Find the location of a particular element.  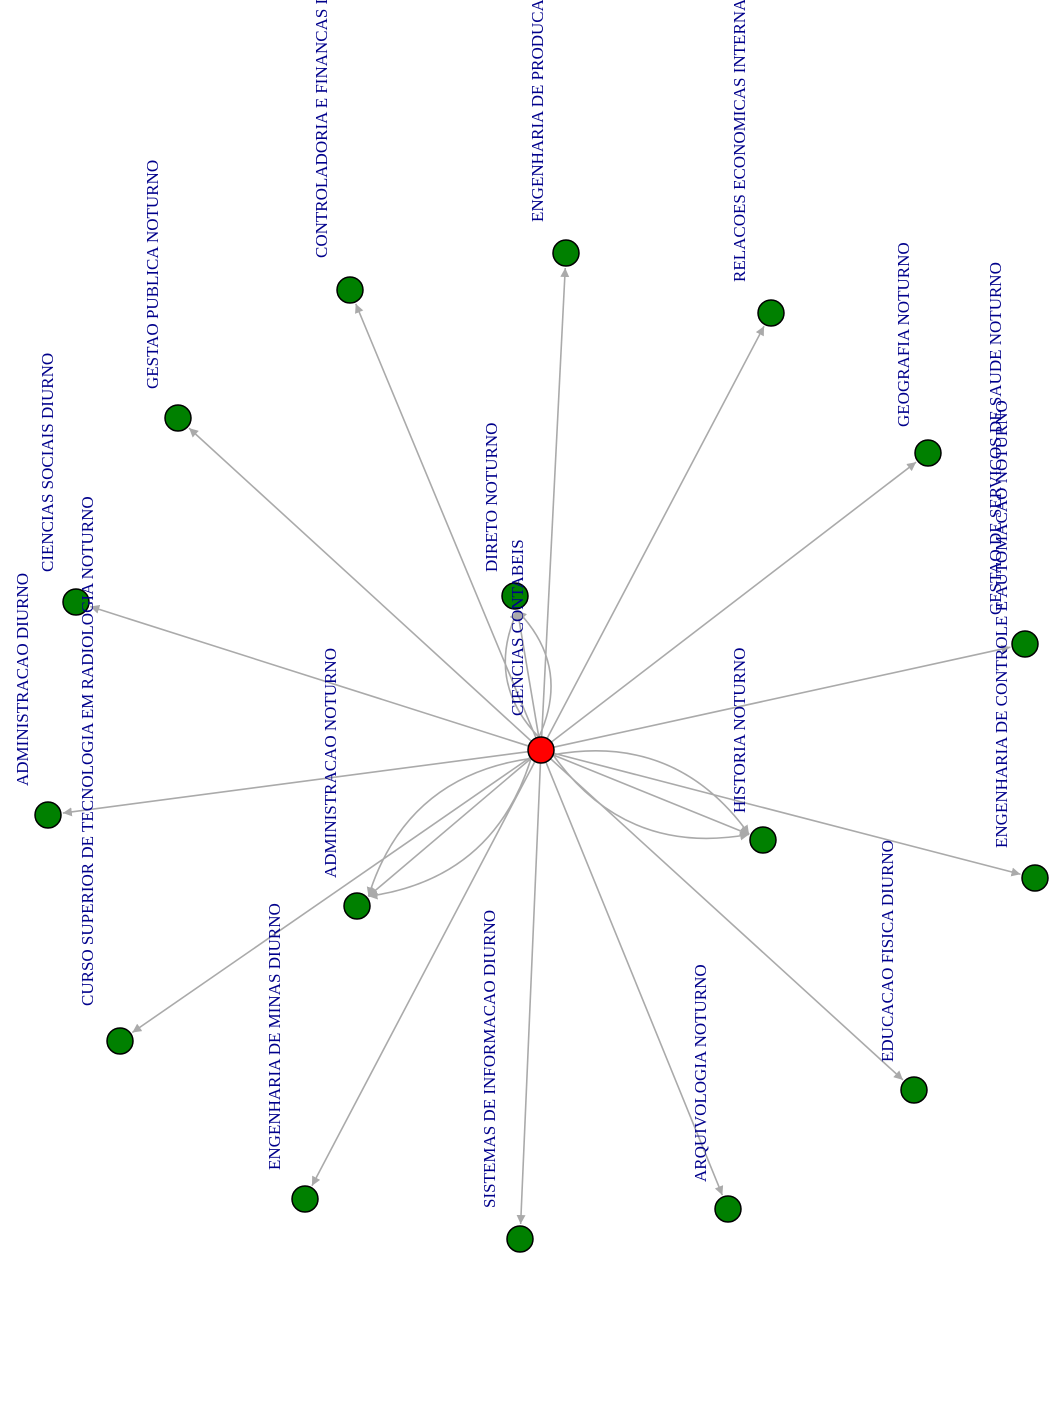

node-si is located at coordinates (520, 1239).